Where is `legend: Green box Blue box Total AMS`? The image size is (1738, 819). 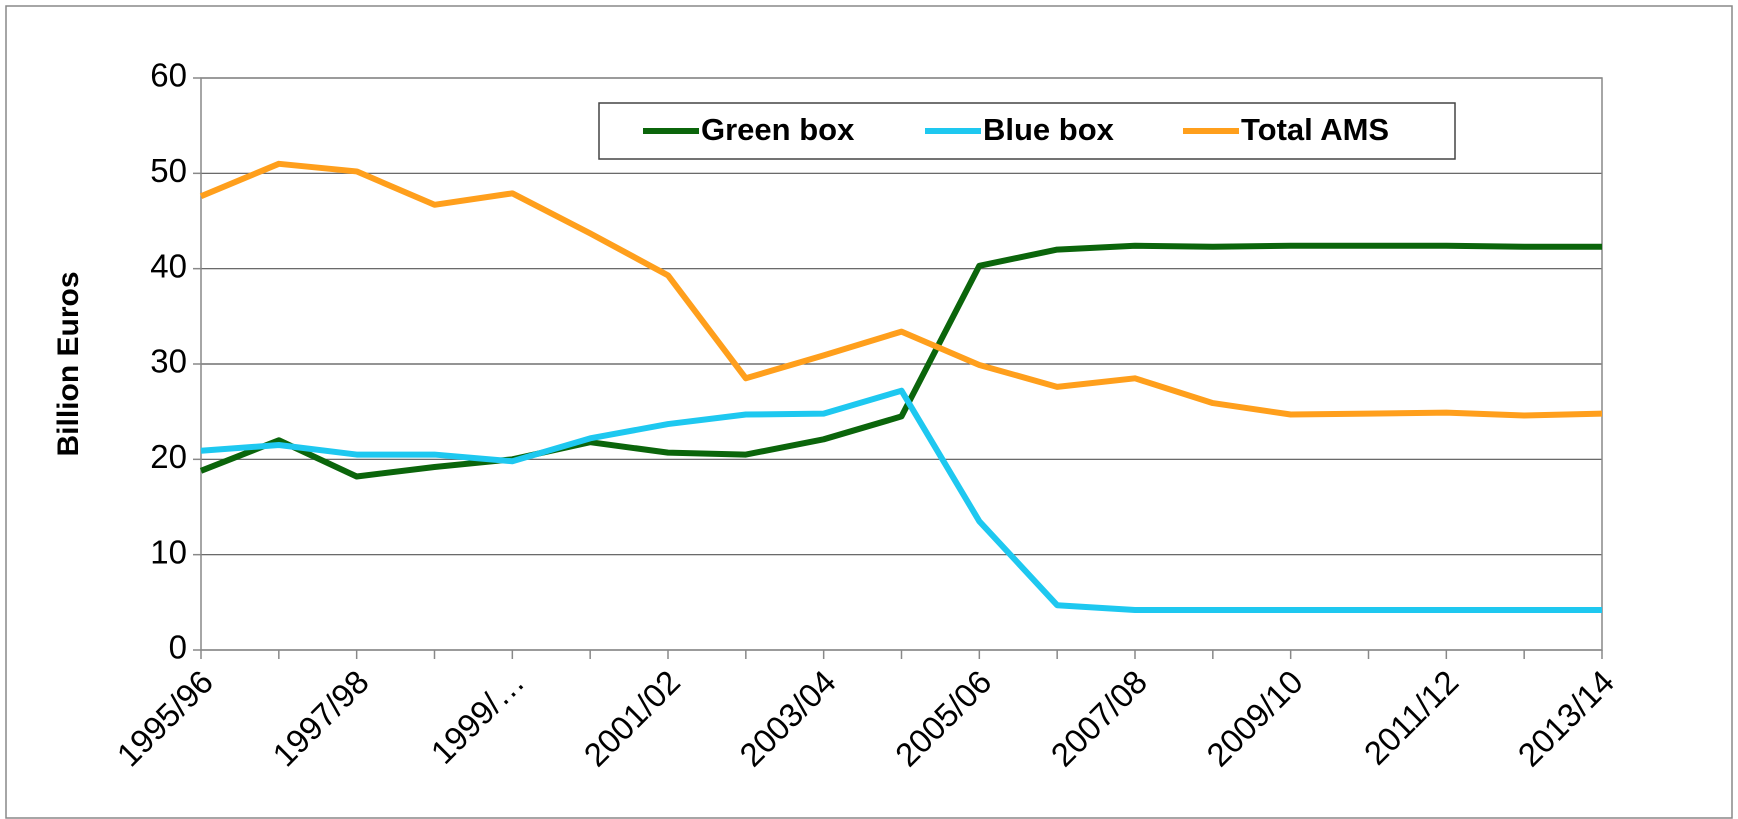
legend: Green box Blue box Total AMS is located at coordinates (1027, 131).